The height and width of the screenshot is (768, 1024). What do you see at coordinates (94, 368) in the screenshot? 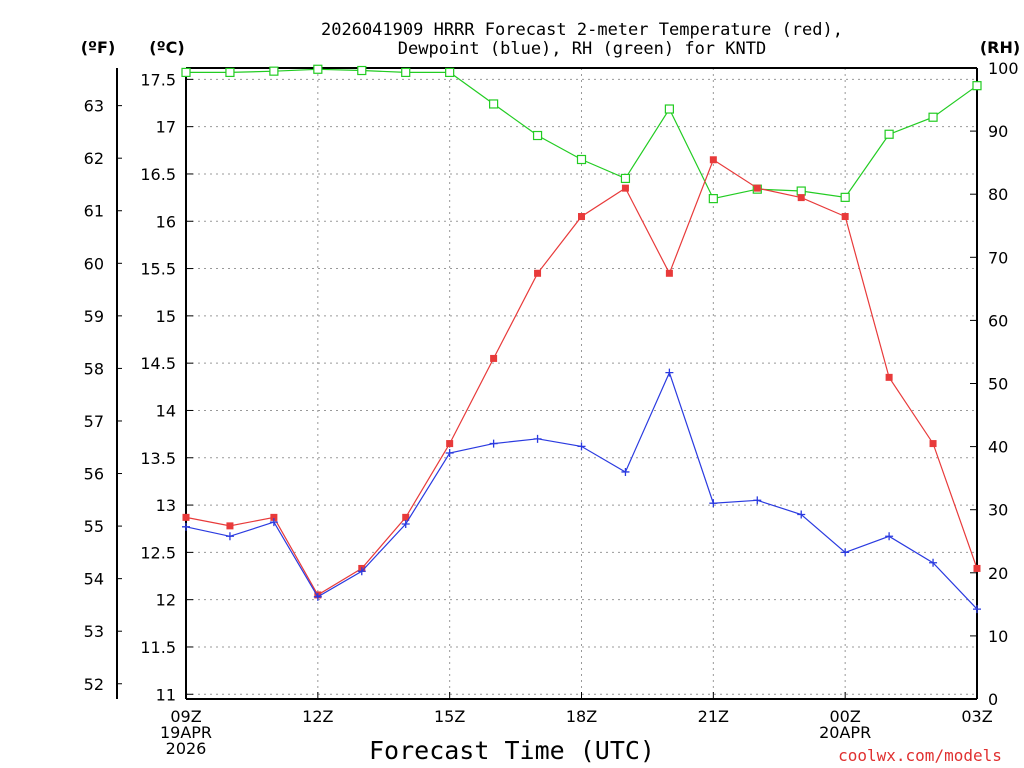
I see `fahrenheit-tick-label: 58` at bounding box center [94, 368].